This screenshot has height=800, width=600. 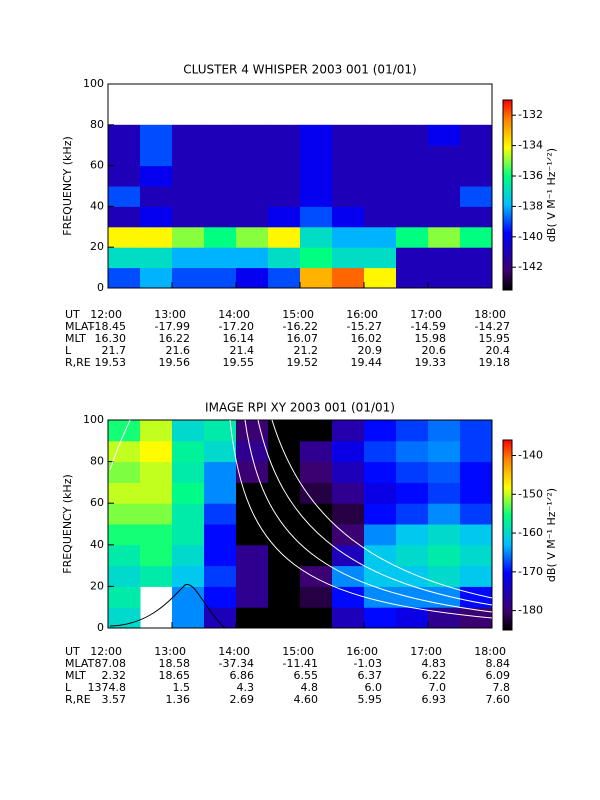 What do you see at coordinates (175, 675) in the screenshot?
I see `ephemeris-value: 18.65` at bounding box center [175, 675].